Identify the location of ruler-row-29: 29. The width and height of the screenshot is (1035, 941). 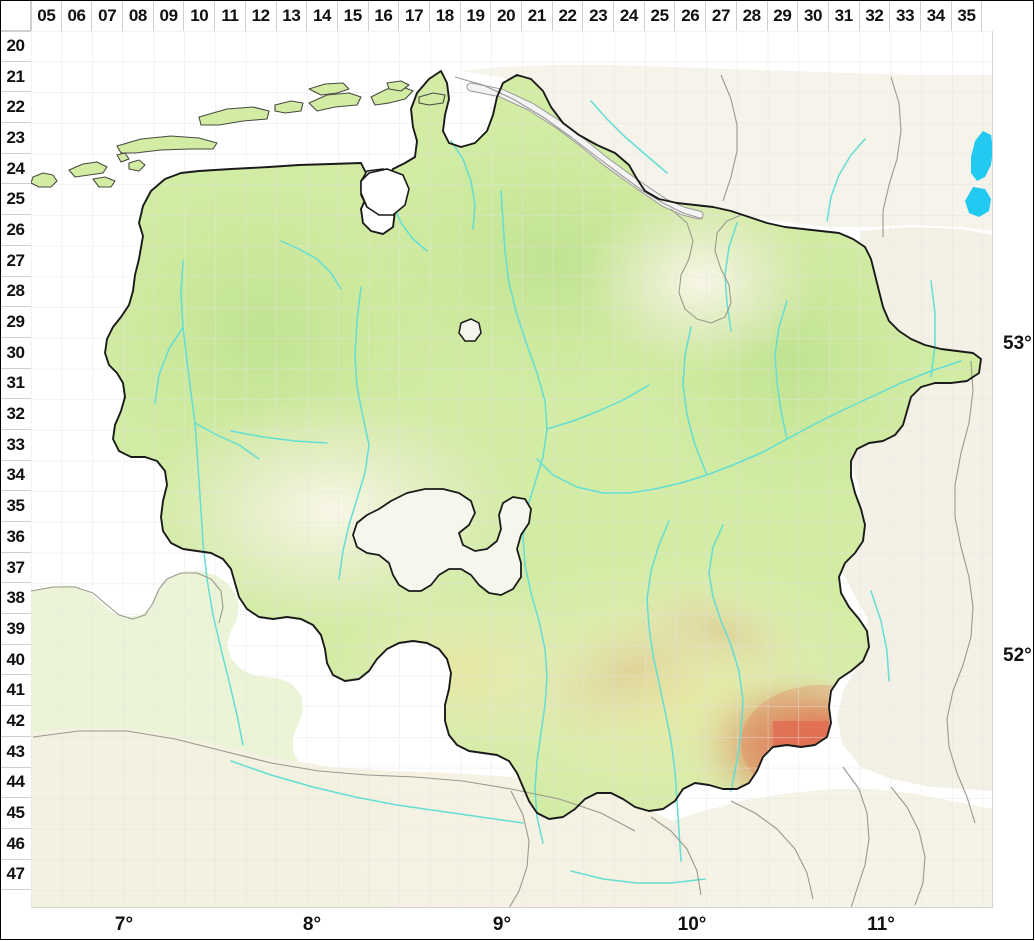
(15, 322).